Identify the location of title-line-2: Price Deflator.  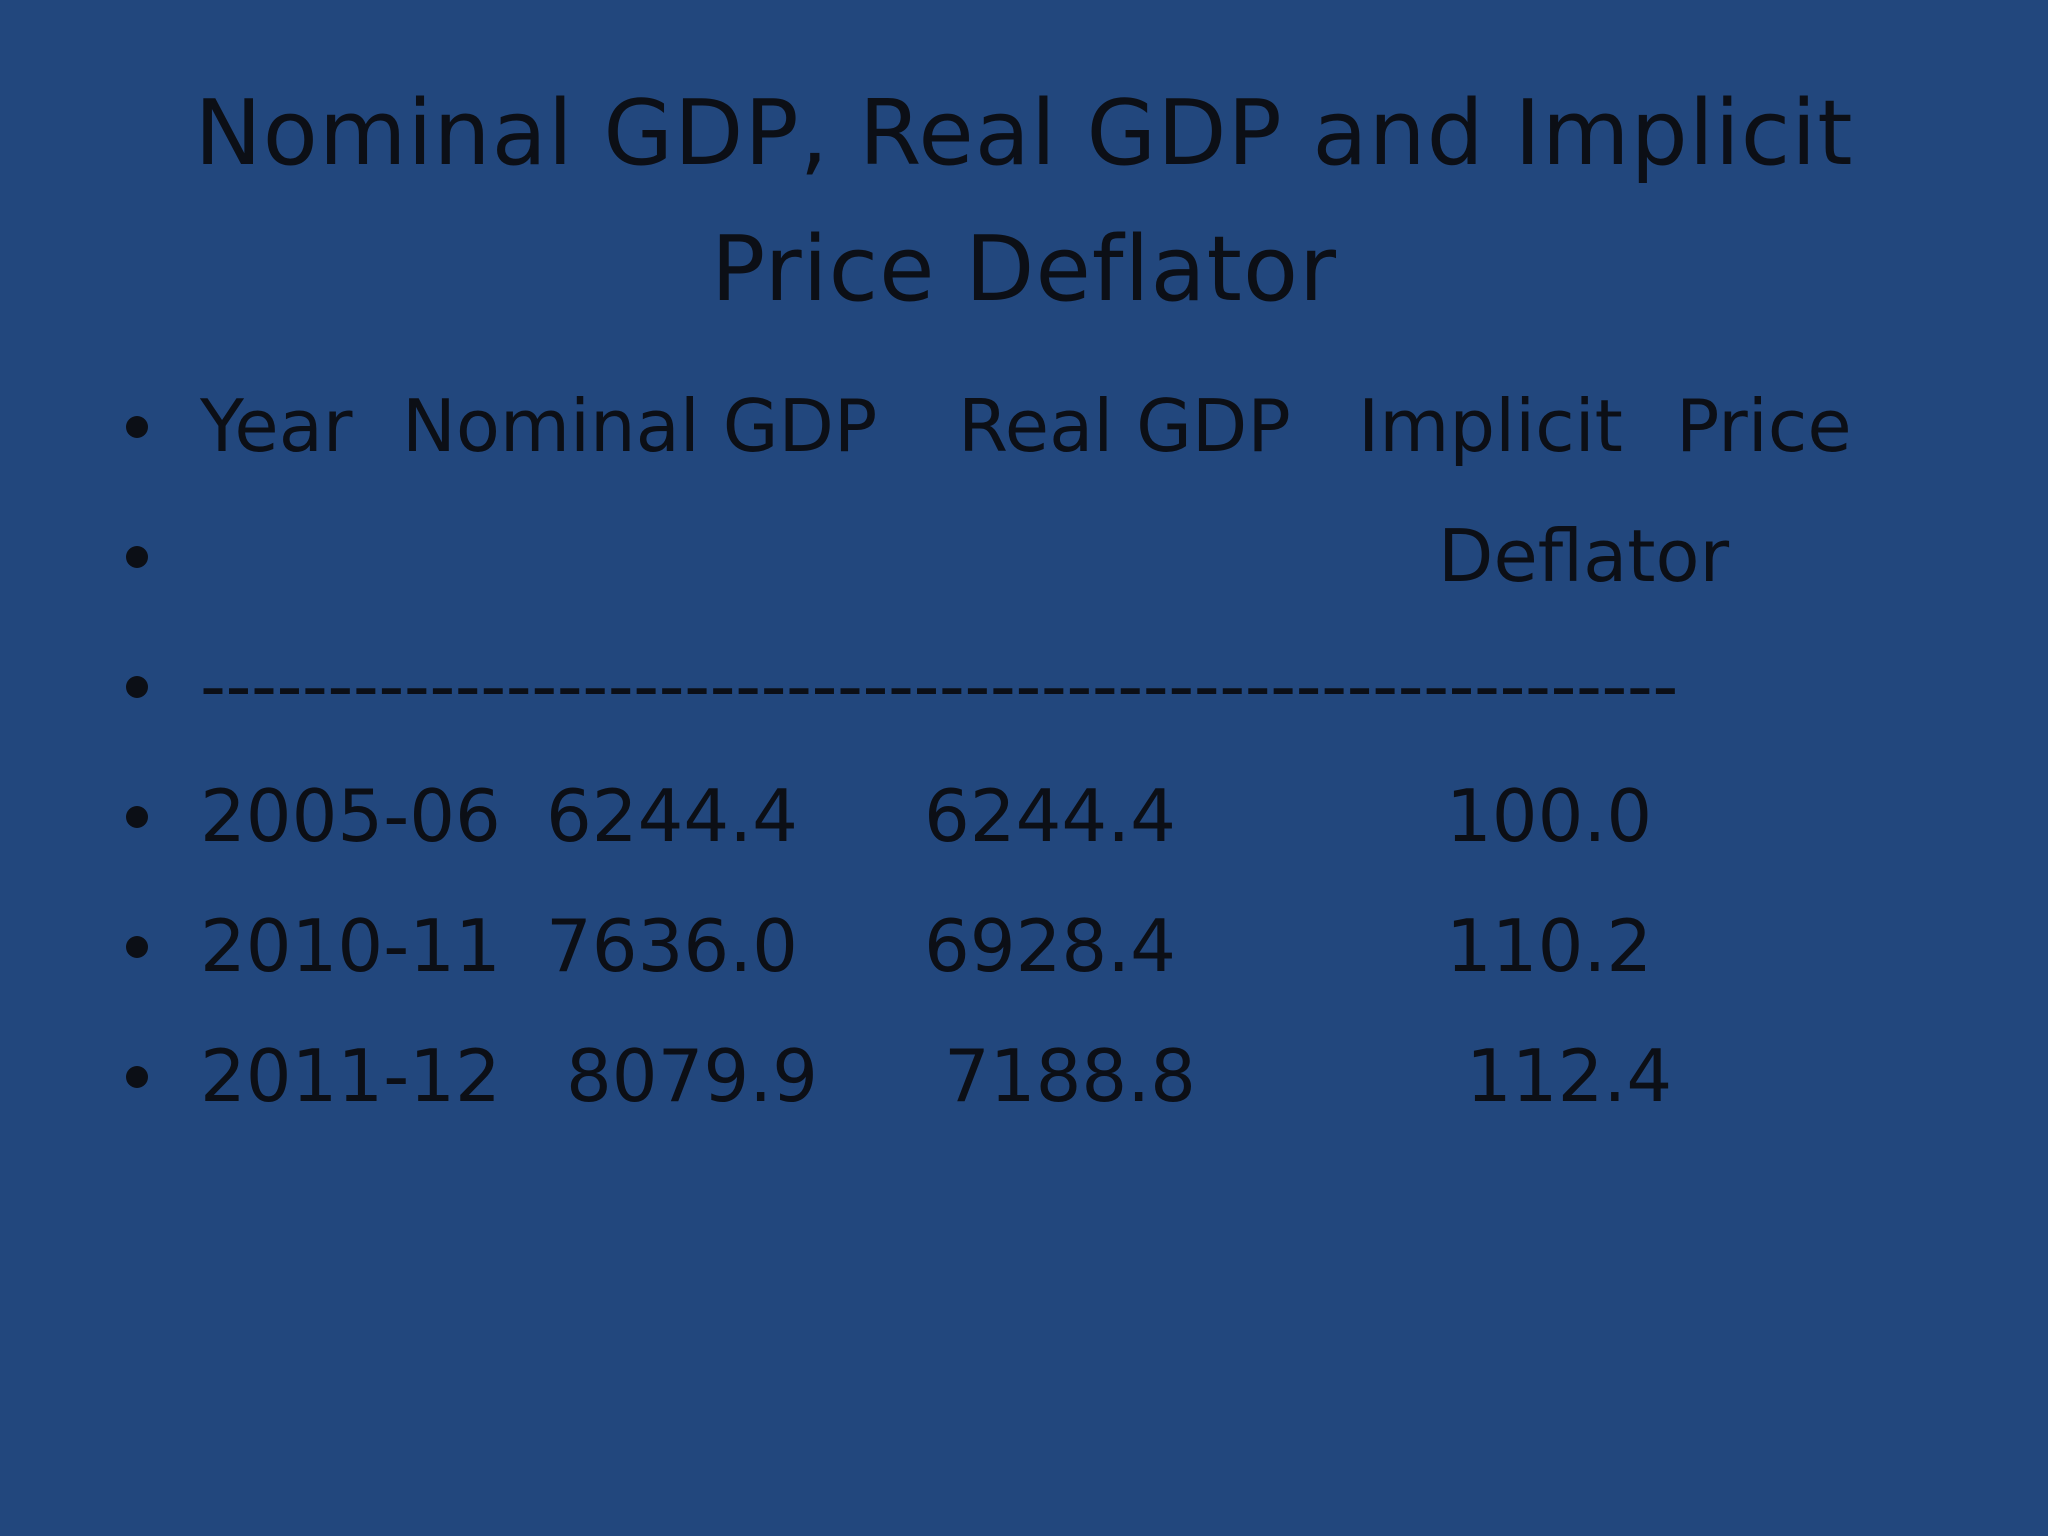
(1024, 269).